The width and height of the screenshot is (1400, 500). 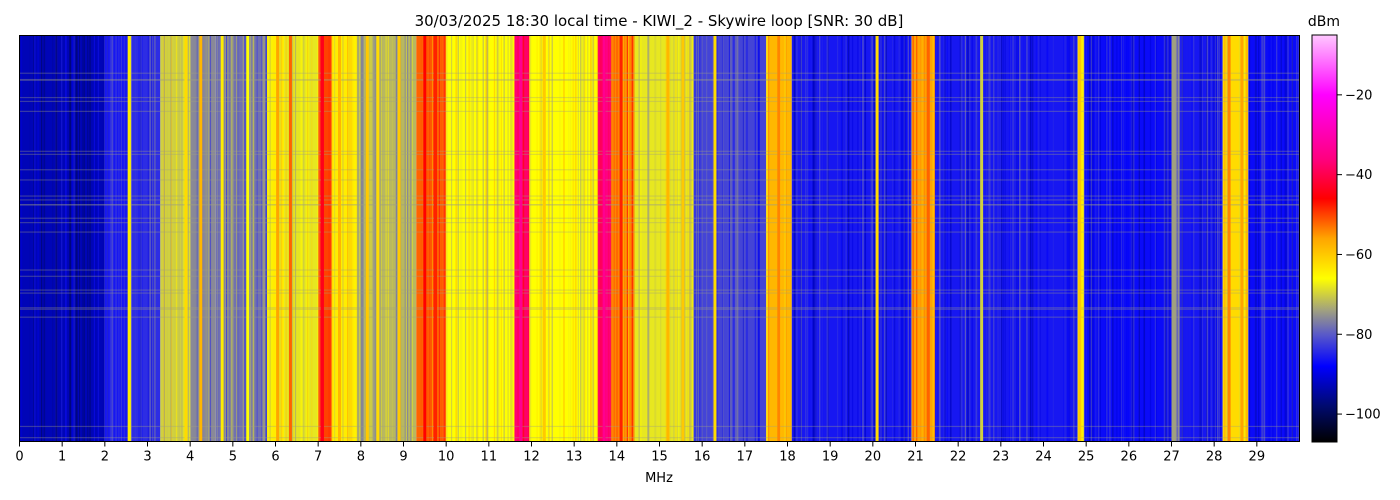 I want to click on colorbar-axis: −20 −40 −60 −80 −100, so click(x=1359, y=255).